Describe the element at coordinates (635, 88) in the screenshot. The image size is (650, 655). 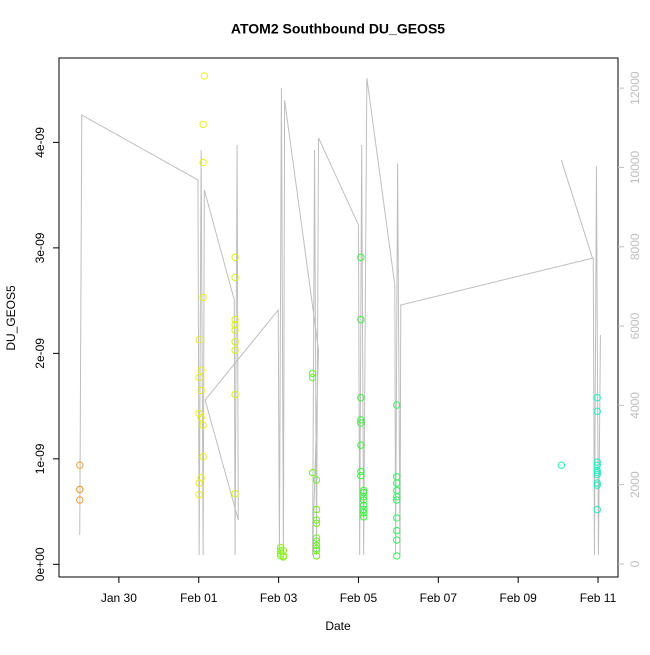
I see `y2-tick-label: 12000` at that location.